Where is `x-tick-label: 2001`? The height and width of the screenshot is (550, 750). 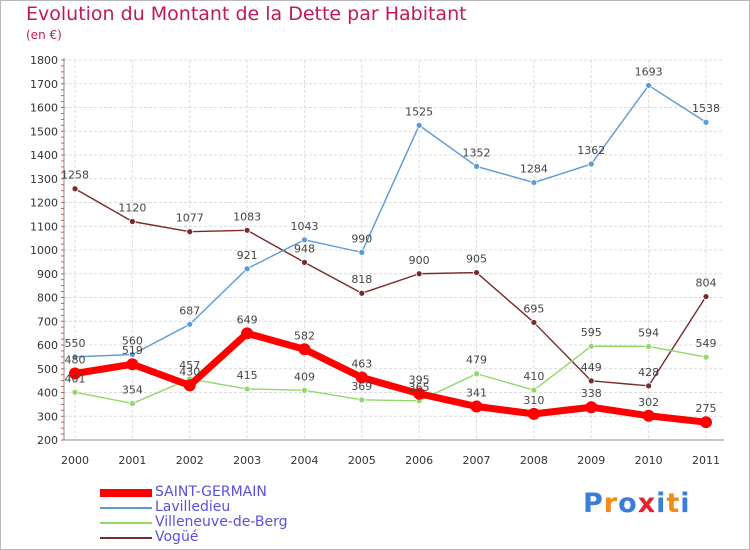
x-tick-label: 2001 is located at coordinates (132, 460).